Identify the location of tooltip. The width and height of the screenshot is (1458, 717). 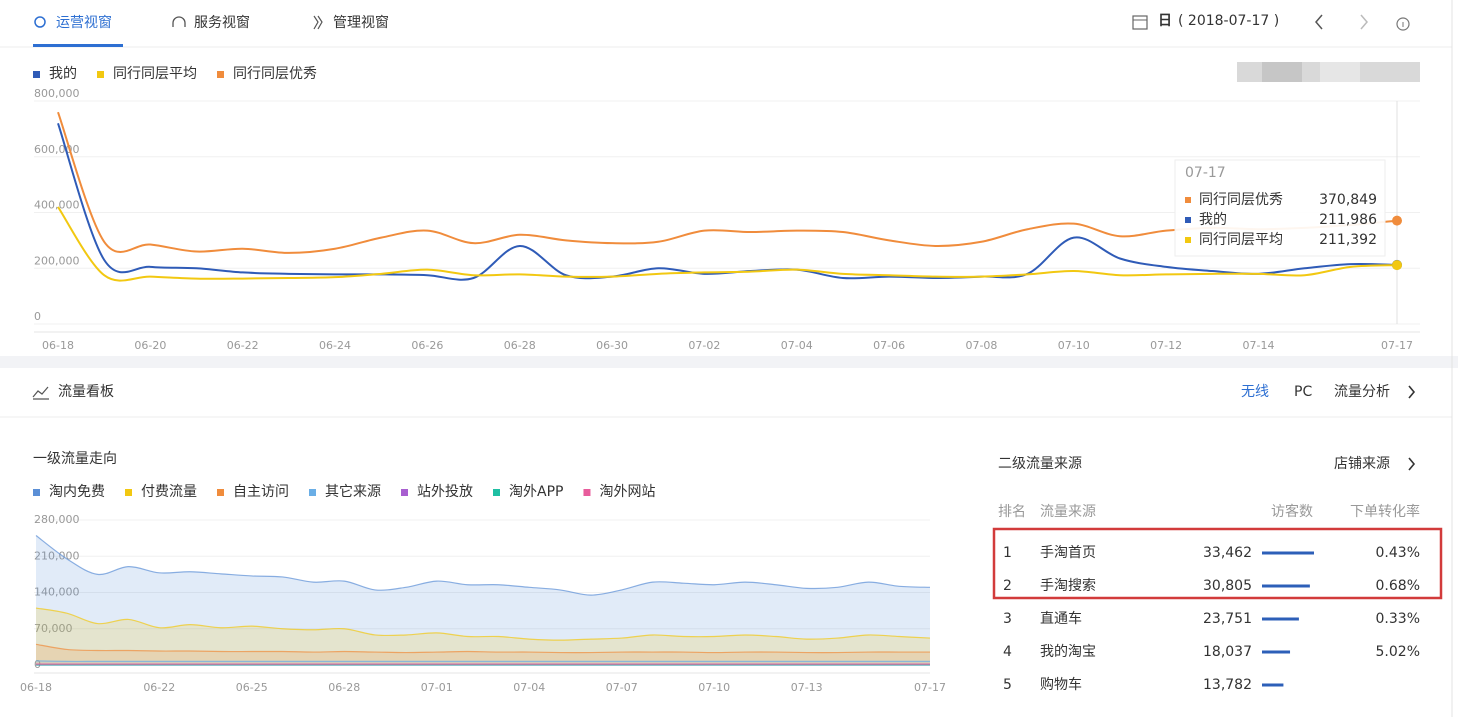
(1280, 208).